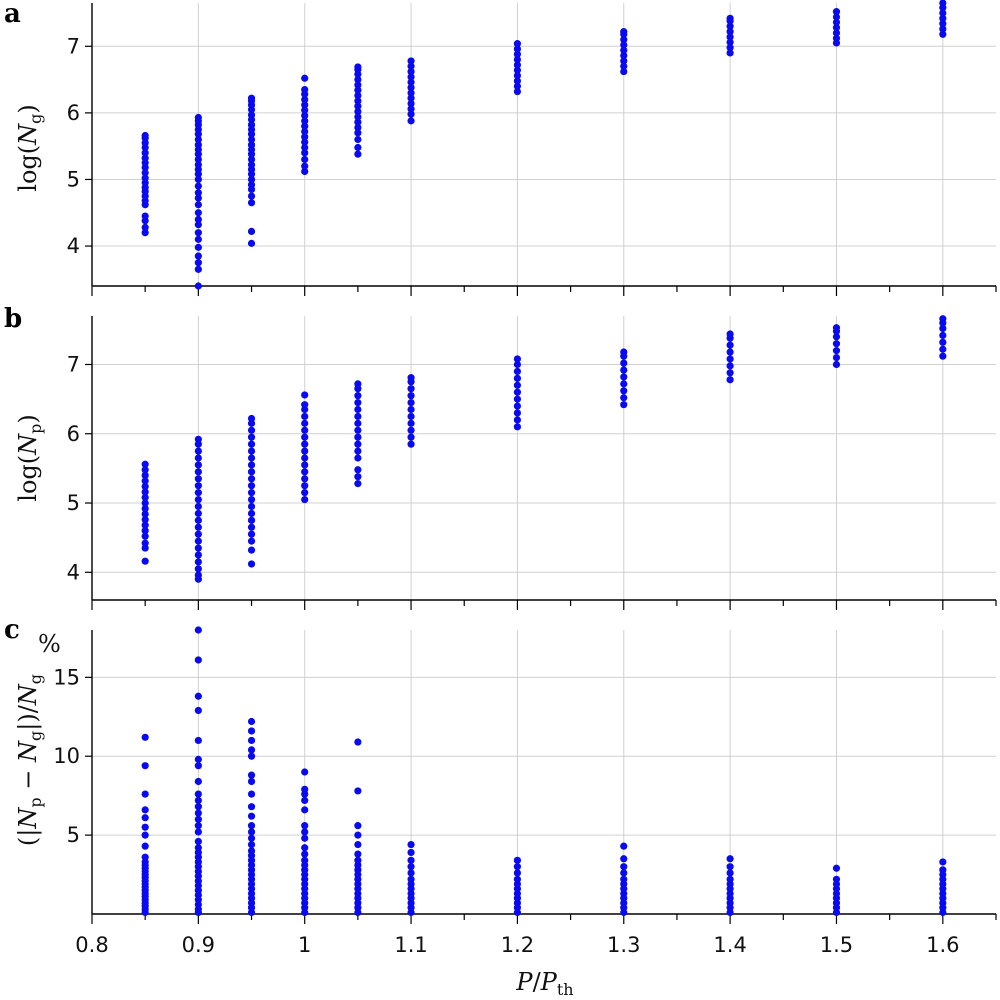 This screenshot has width=1000, height=1000. Describe the element at coordinates (304, 945) in the screenshot. I see `x-tick-label: 1` at that location.